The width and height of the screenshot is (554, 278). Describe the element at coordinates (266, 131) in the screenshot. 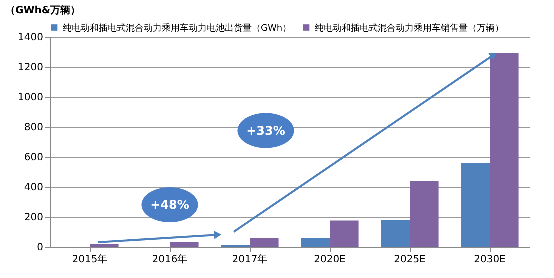

I see `annotation: +33%` at that location.